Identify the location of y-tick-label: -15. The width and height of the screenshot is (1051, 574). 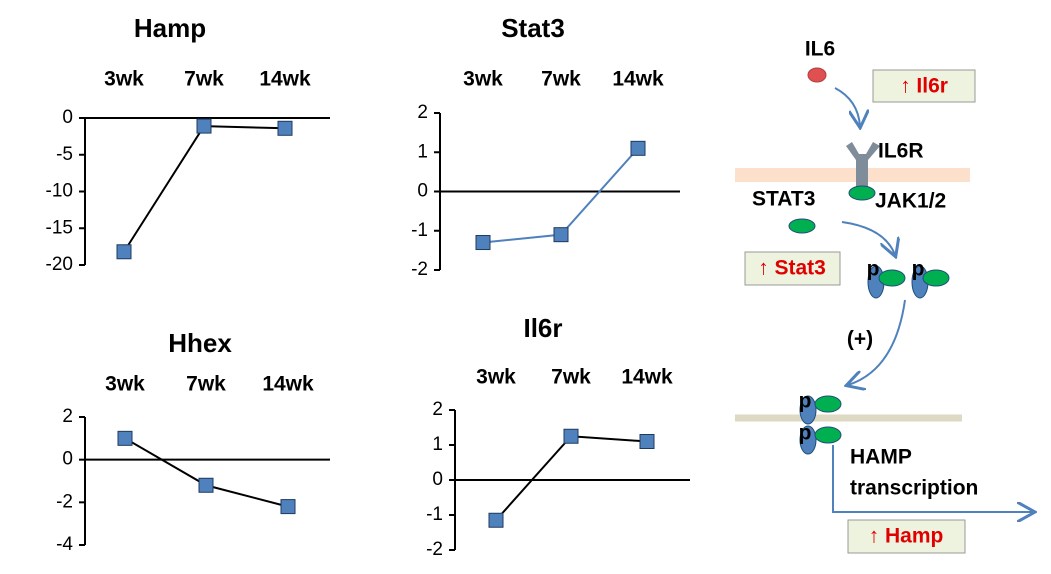
(59, 227).